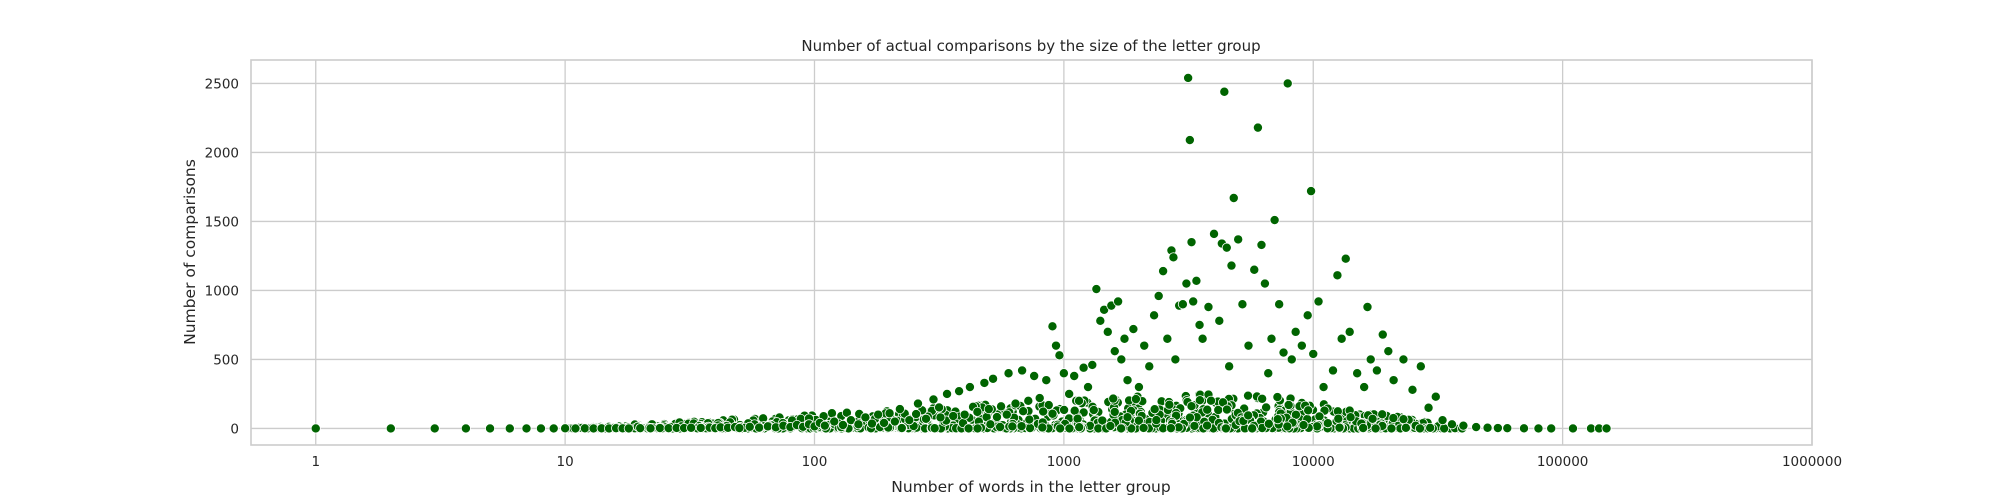 The image size is (2000, 500). What do you see at coordinates (1812, 462) in the screenshot?
I see `x-tick-label: 1000000` at bounding box center [1812, 462].